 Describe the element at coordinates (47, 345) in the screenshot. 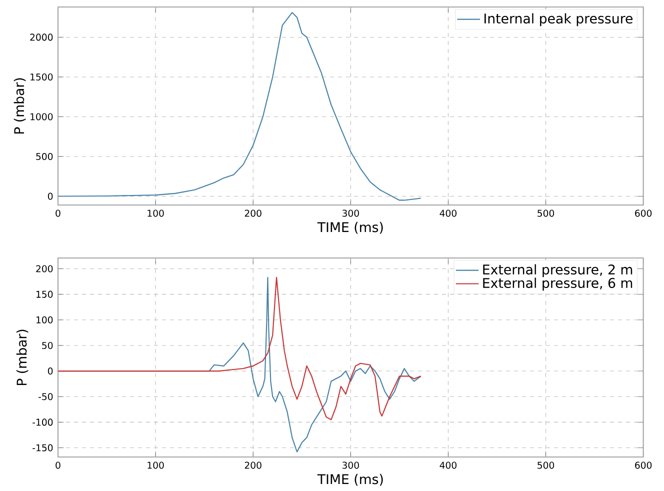

I see `y-tick-label: 50` at that location.